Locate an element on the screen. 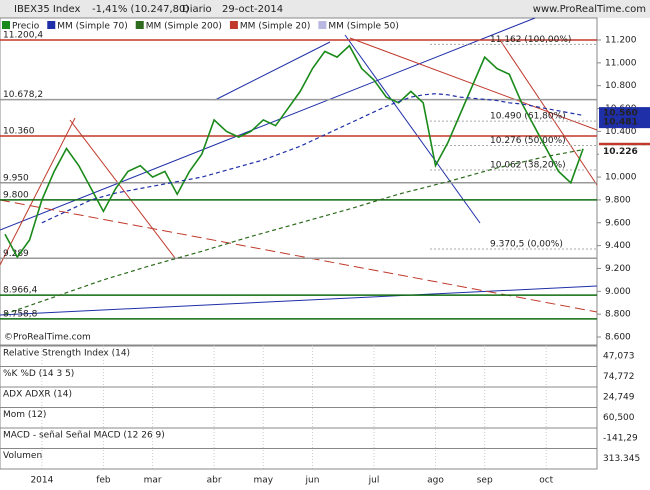 Image resolution: width=650 pixels, height=490 pixels. fibo-label: 11.162 (100,00%) is located at coordinates (530, 40).